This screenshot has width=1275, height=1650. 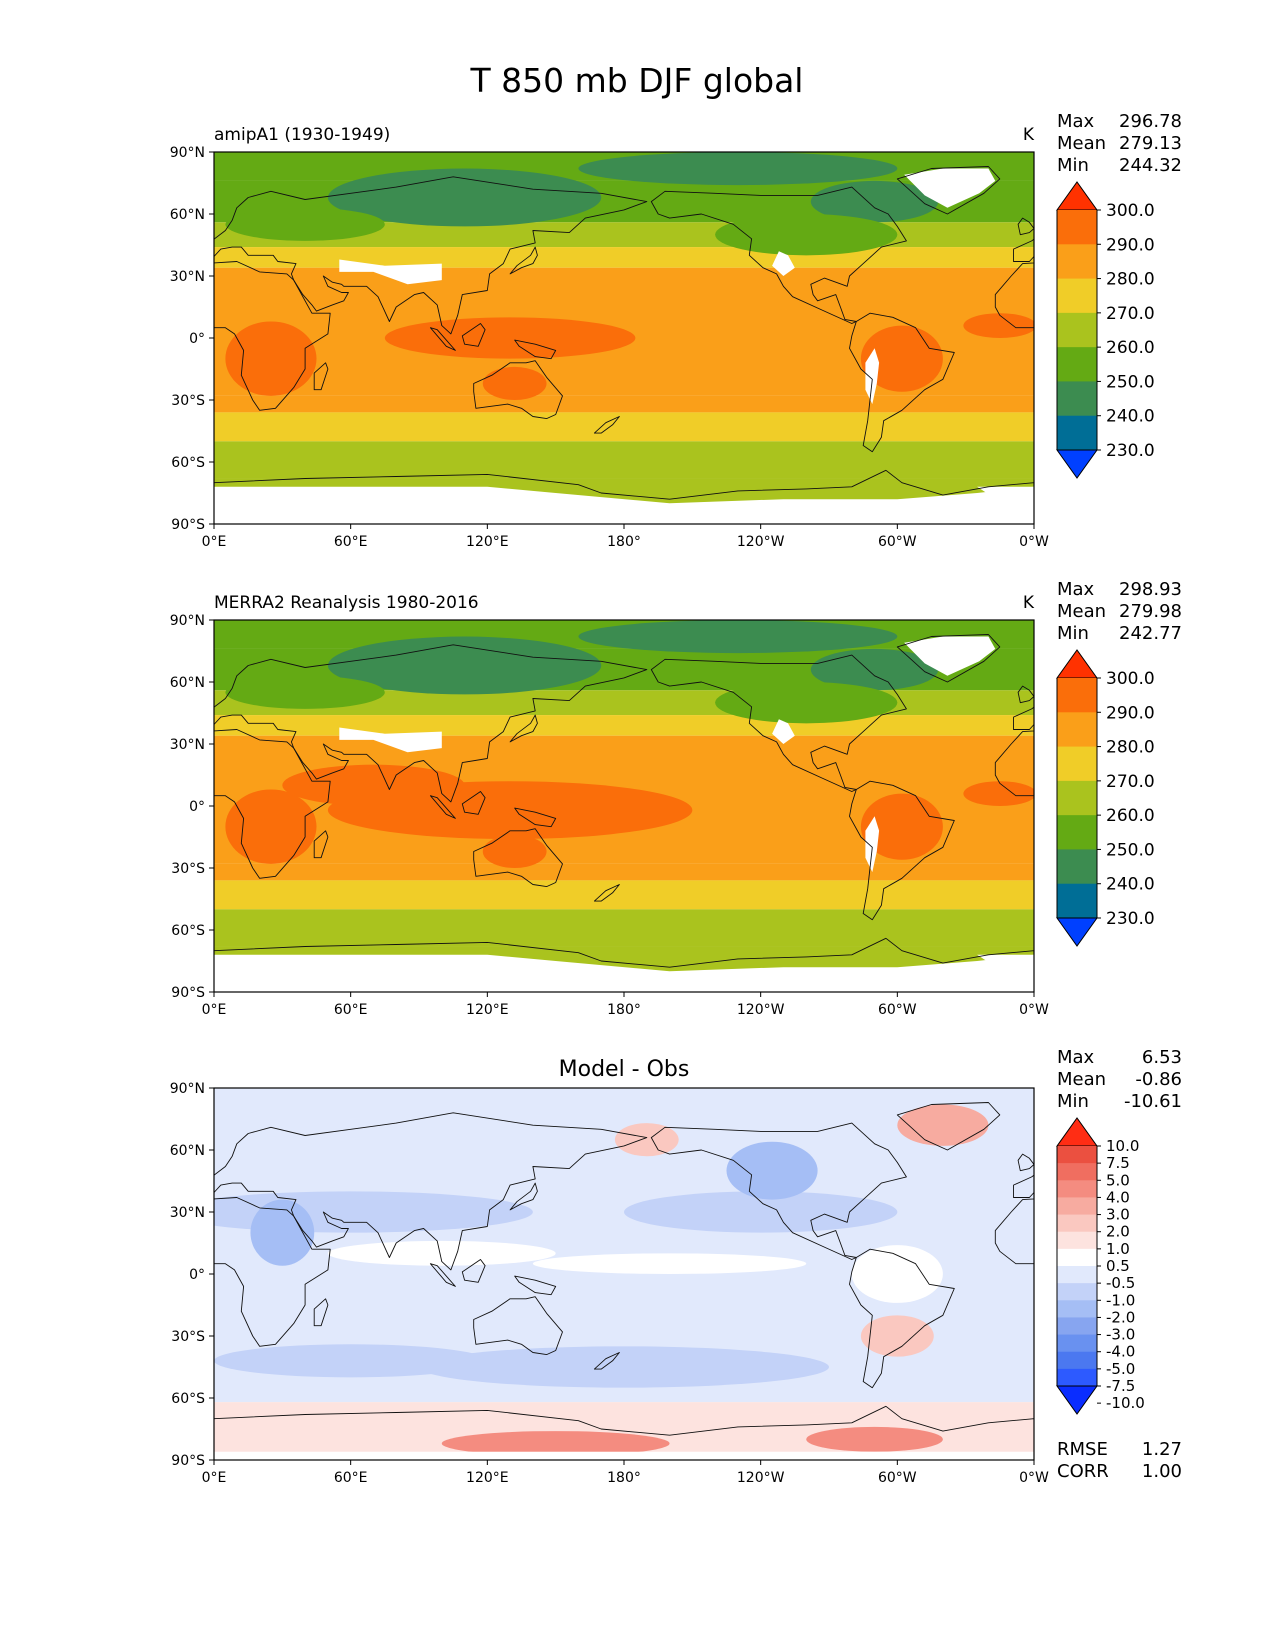 What do you see at coordinates (624, 1069) in the screenshot?
I see `panel-title: Model - Obs` at bounding box center [624, 1069].